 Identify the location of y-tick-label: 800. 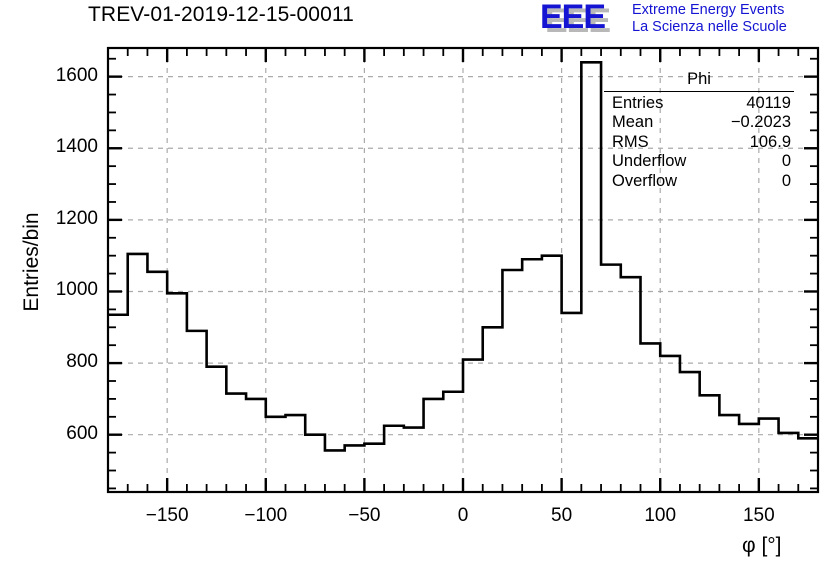
(82, 362).